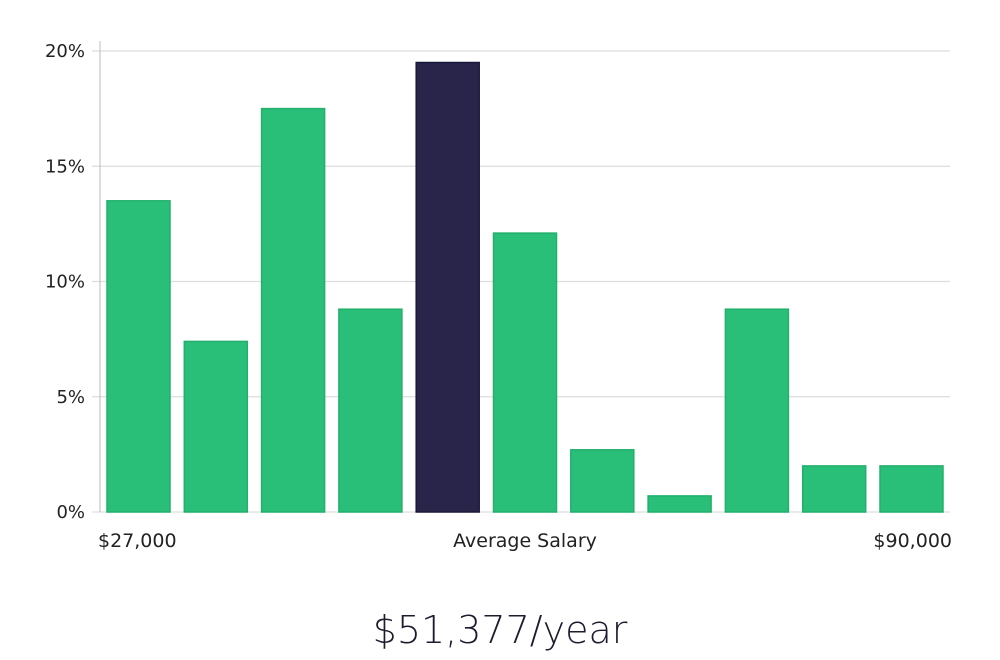 This screenshot has width=1000, height=660. What do you see at coordinates (70, 397) in the screenshot?
I see `y-tick-label: 5%` at bounding box center [70, 397].